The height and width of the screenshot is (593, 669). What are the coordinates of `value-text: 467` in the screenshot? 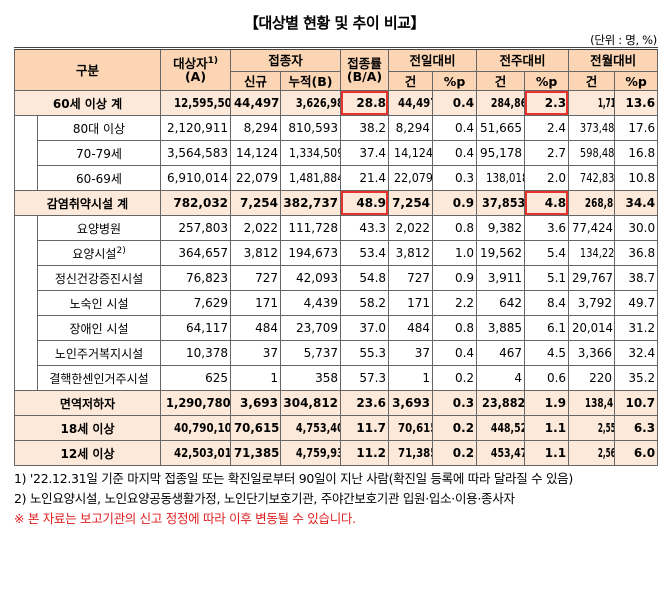 It's located at (511, 353).